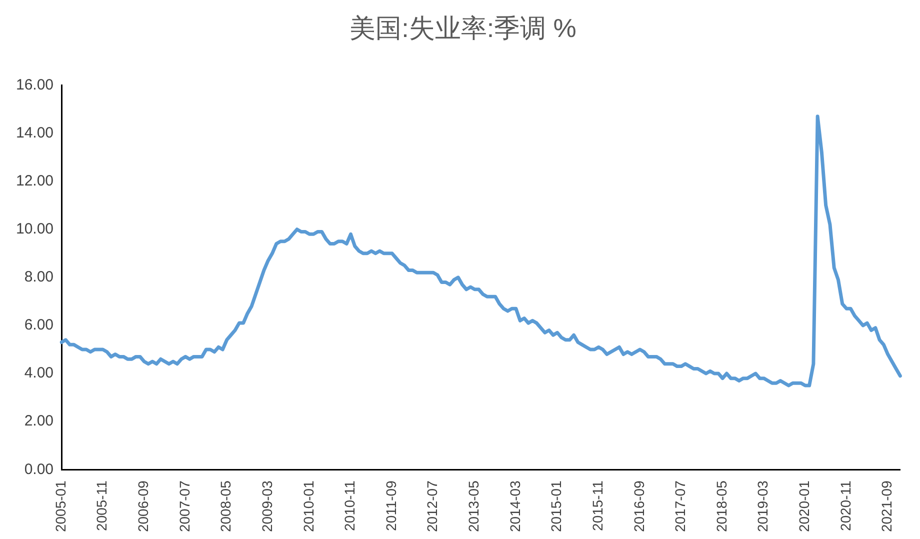 This screenshot has width=920, height=539. What do you see at coordinates (721, 506) in the screenshot?
I see `x-tick-label: 2018-05` at bounding box center [721, 506].